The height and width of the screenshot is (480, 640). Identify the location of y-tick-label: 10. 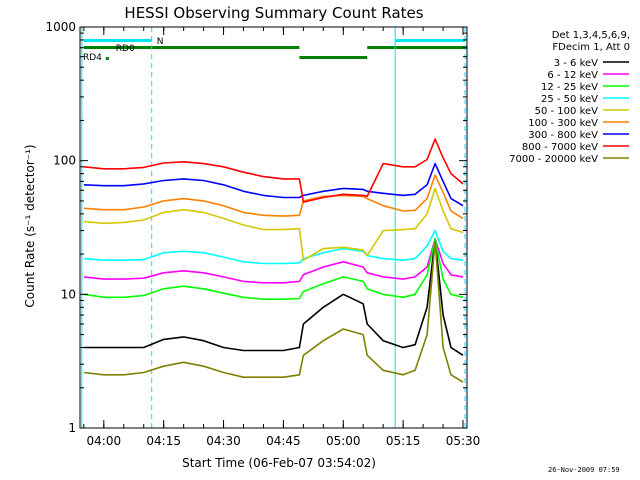
(68, 294).